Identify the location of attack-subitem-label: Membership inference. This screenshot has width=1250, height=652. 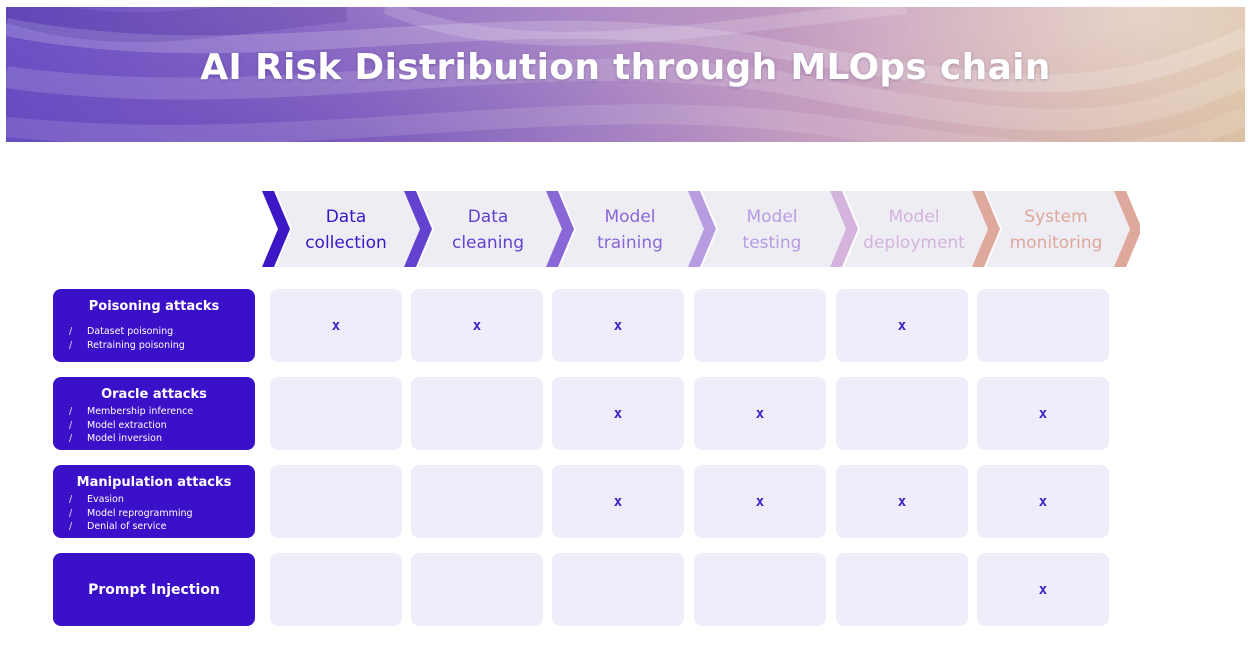
(140, 411).